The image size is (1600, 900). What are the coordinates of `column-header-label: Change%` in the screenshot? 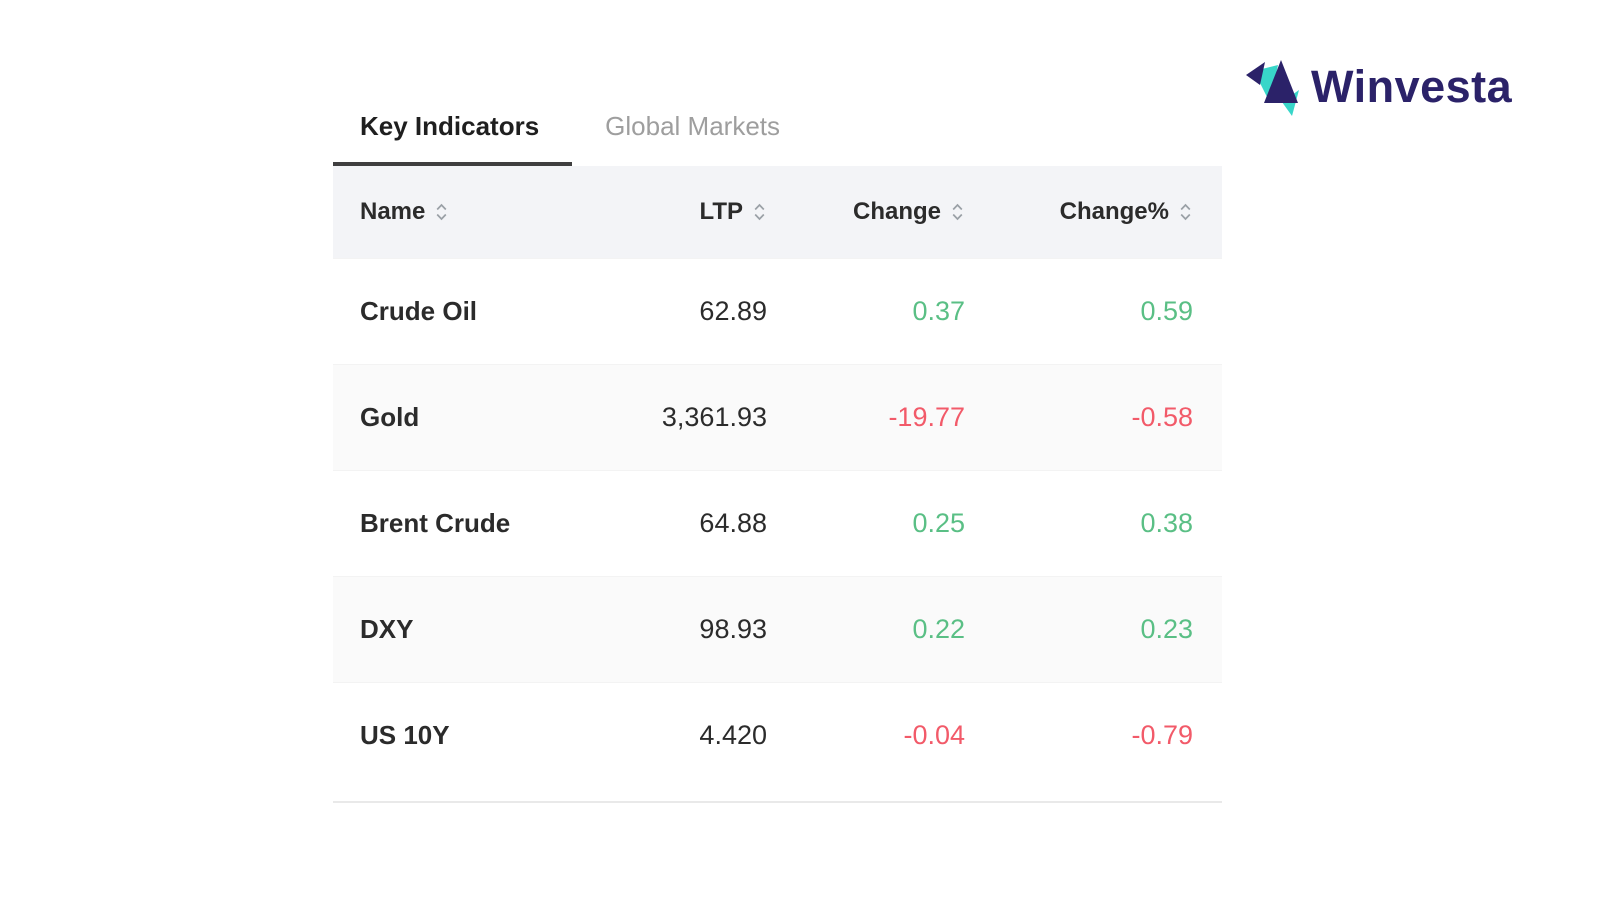 It's located at (1114, 211).